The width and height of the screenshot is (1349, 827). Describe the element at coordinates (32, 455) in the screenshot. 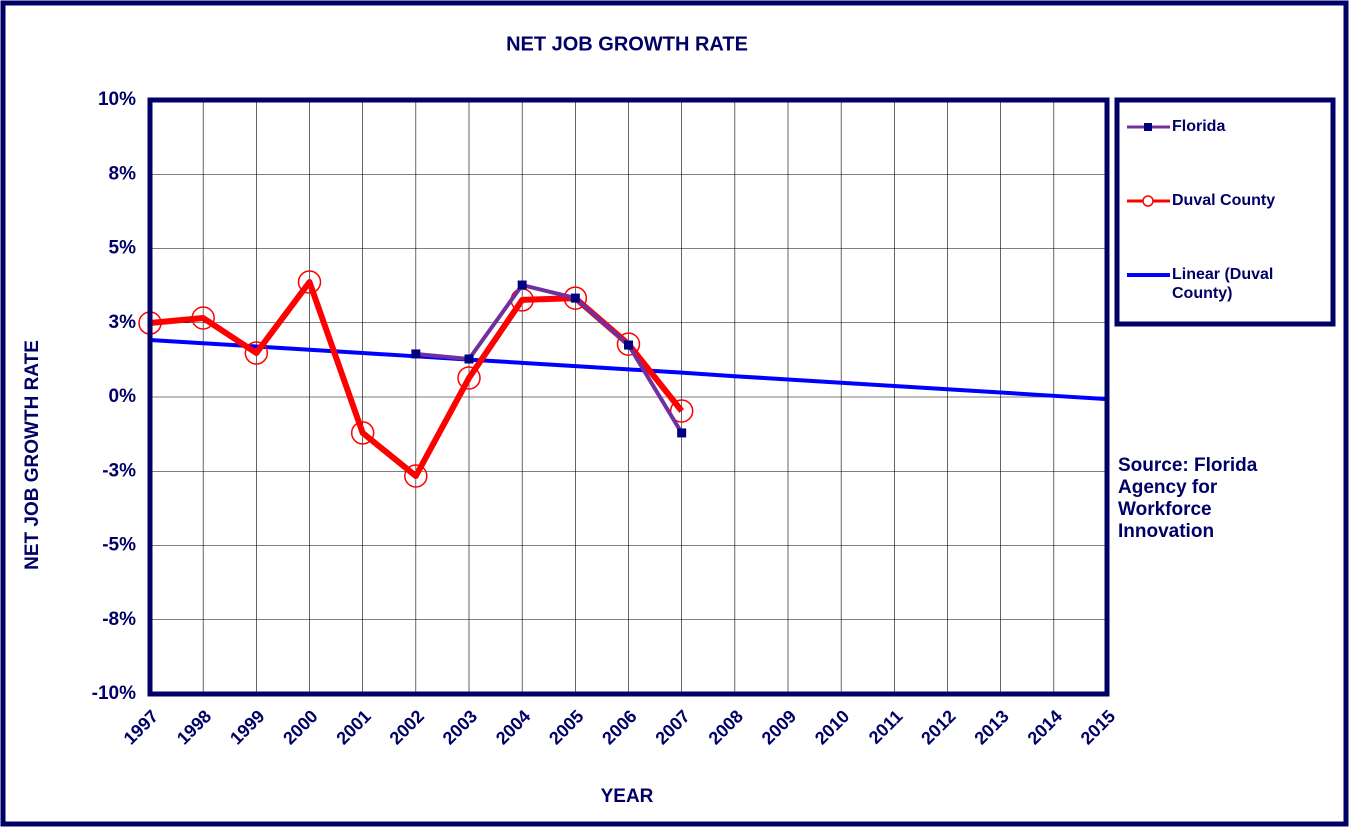

I see `y-axis-label: NET JOB GROWTH RATE` at that location.